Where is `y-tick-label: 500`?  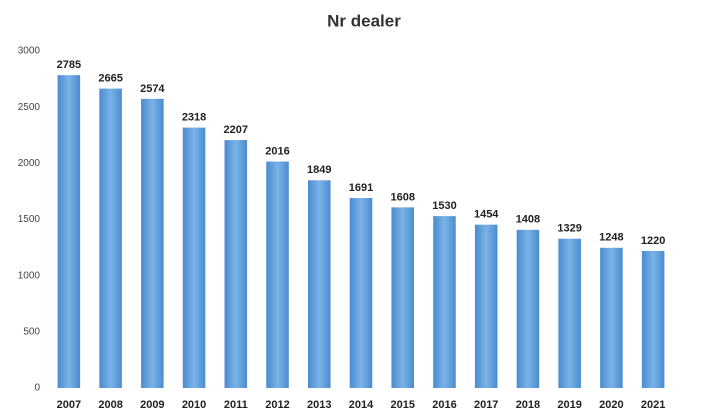 y-tick-label: 500 is located at coordinates (31, 331).